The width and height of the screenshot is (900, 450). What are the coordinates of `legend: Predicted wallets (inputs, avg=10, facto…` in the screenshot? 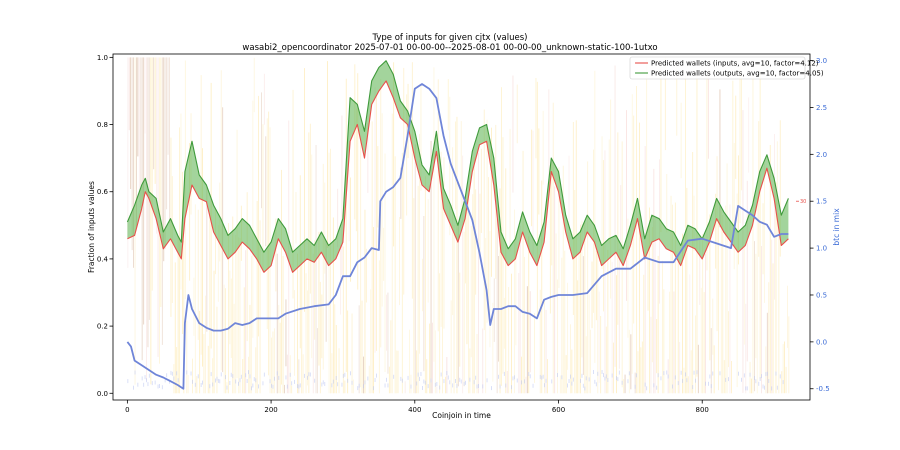 It's located at (726, 68).